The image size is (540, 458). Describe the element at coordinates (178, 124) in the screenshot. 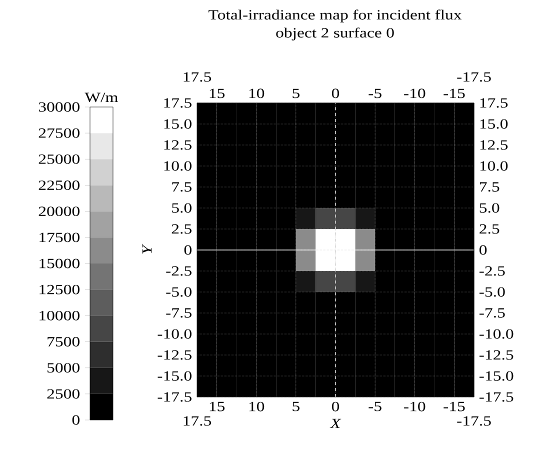

I see `y-tick-label: 15.0` at that location.